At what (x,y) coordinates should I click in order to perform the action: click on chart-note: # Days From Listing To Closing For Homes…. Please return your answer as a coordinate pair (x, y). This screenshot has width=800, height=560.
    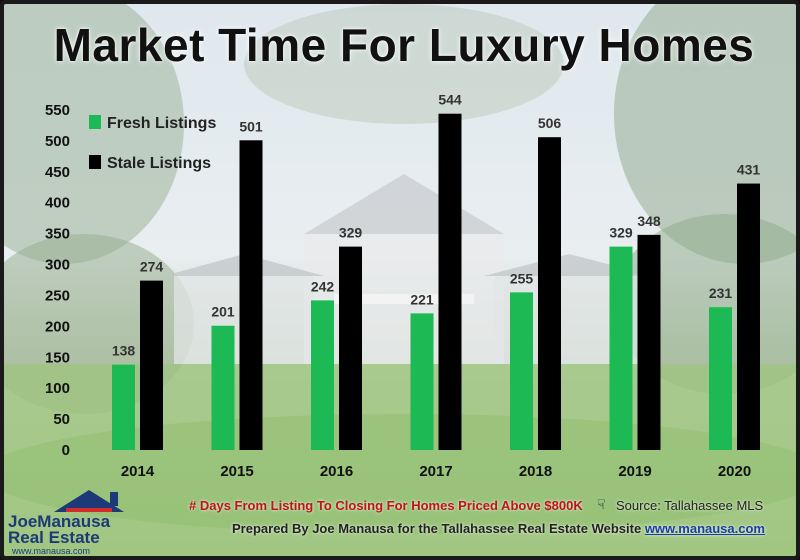
    Looking at the image, I should click on (386, 505).